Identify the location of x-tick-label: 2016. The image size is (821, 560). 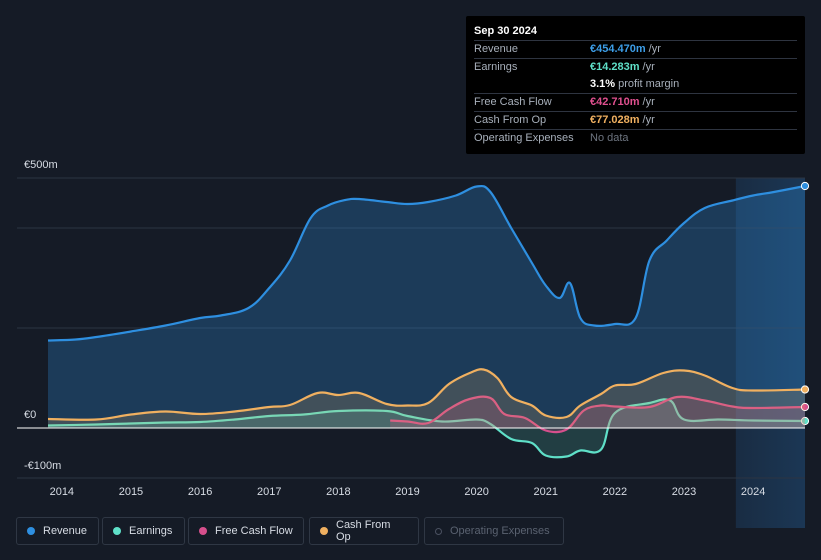
(200, 492).